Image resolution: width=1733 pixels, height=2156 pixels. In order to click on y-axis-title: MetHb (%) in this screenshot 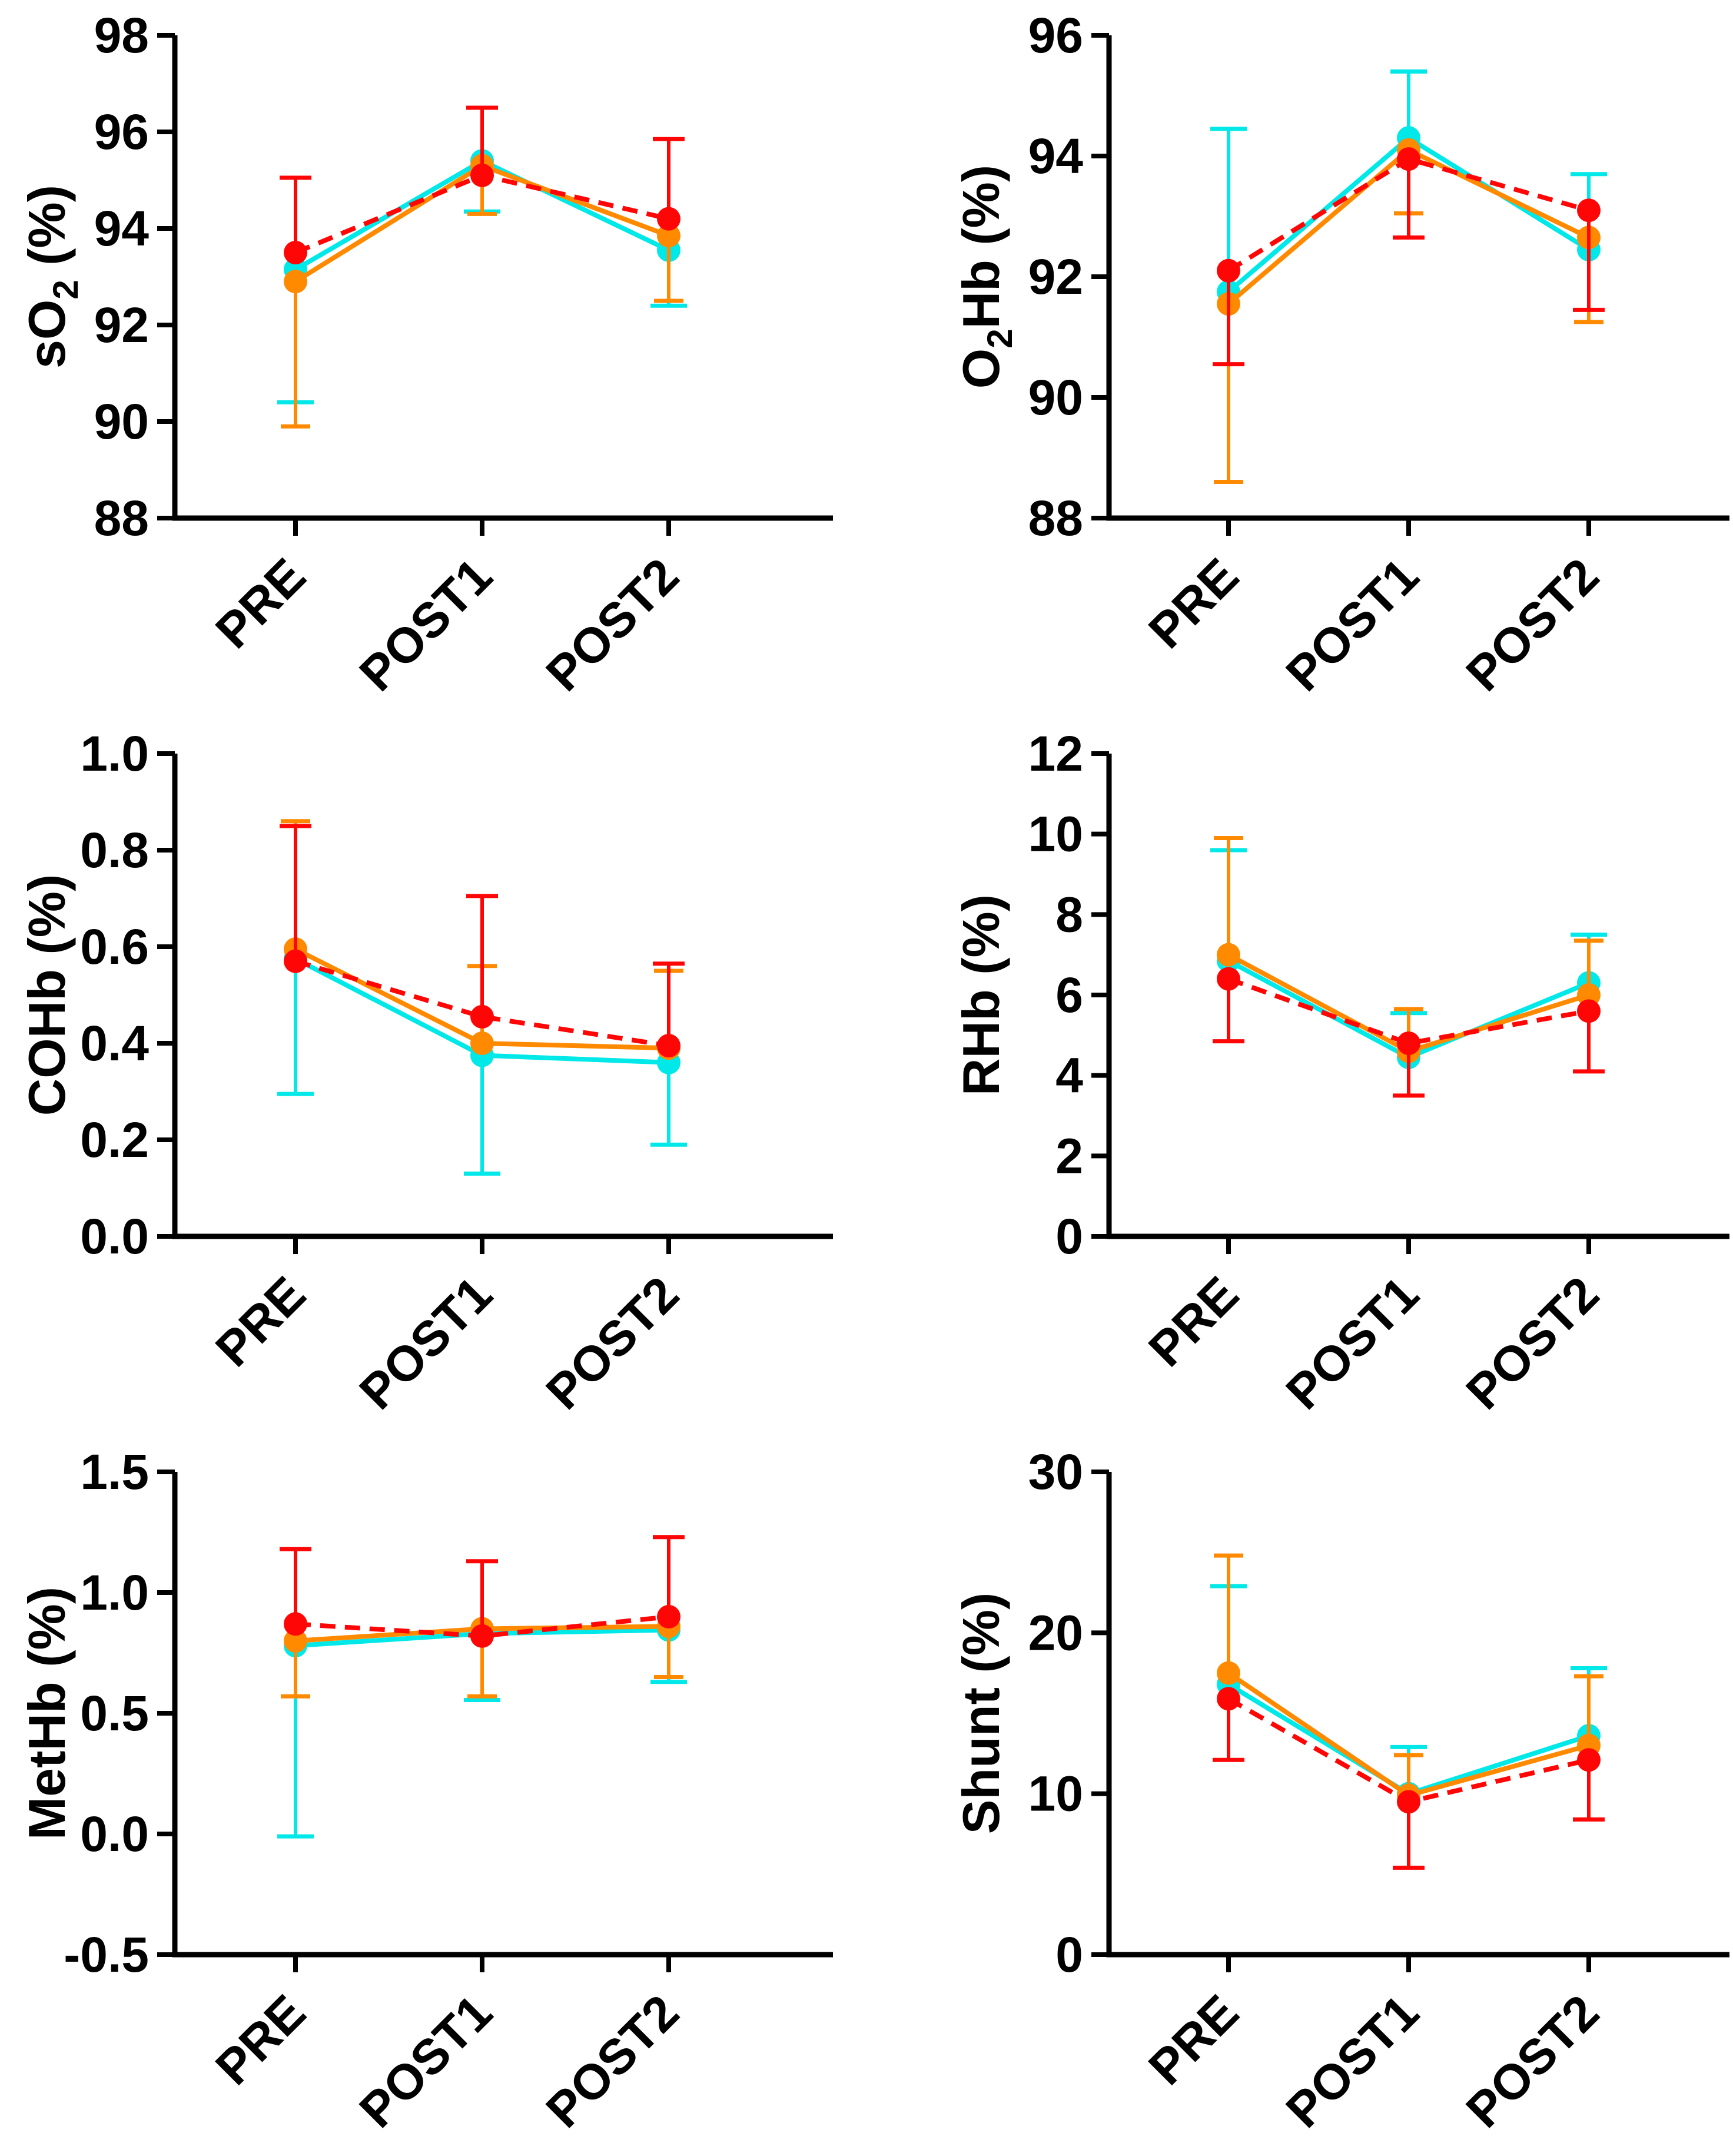, I will do `click(47, 1714)`.